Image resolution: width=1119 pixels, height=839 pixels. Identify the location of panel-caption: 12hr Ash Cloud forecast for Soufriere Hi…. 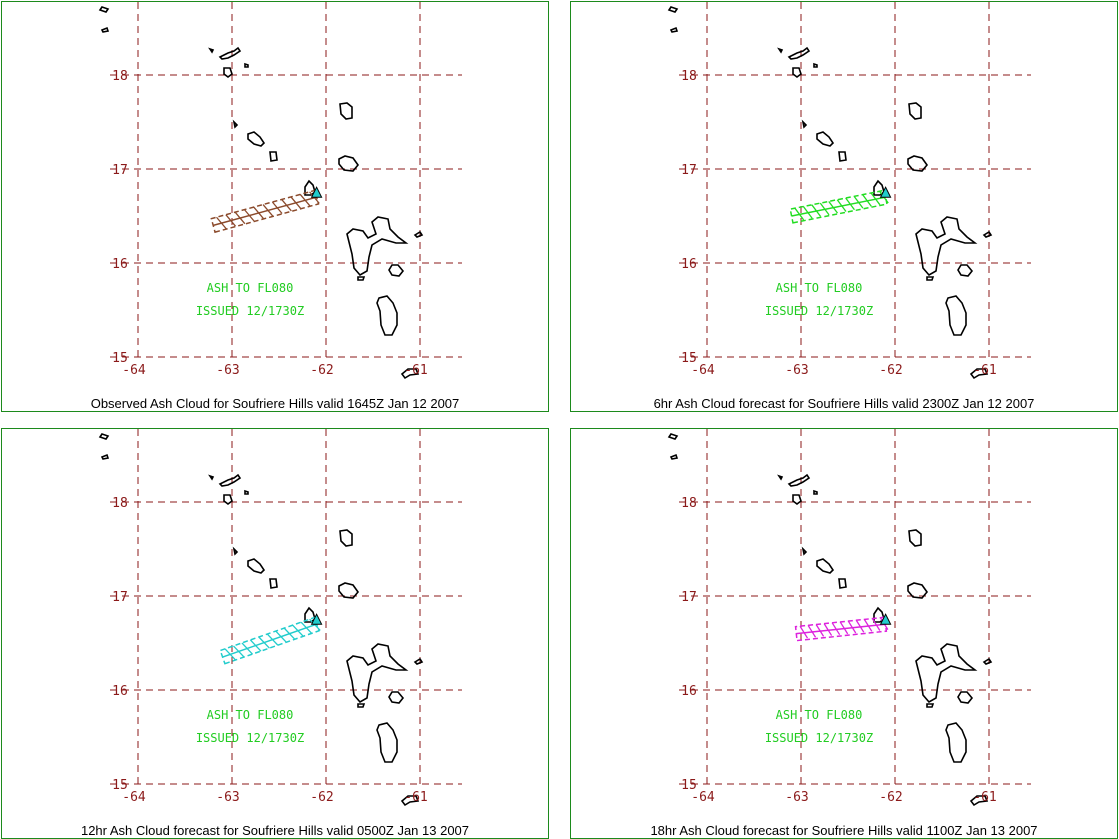
(275, 830).